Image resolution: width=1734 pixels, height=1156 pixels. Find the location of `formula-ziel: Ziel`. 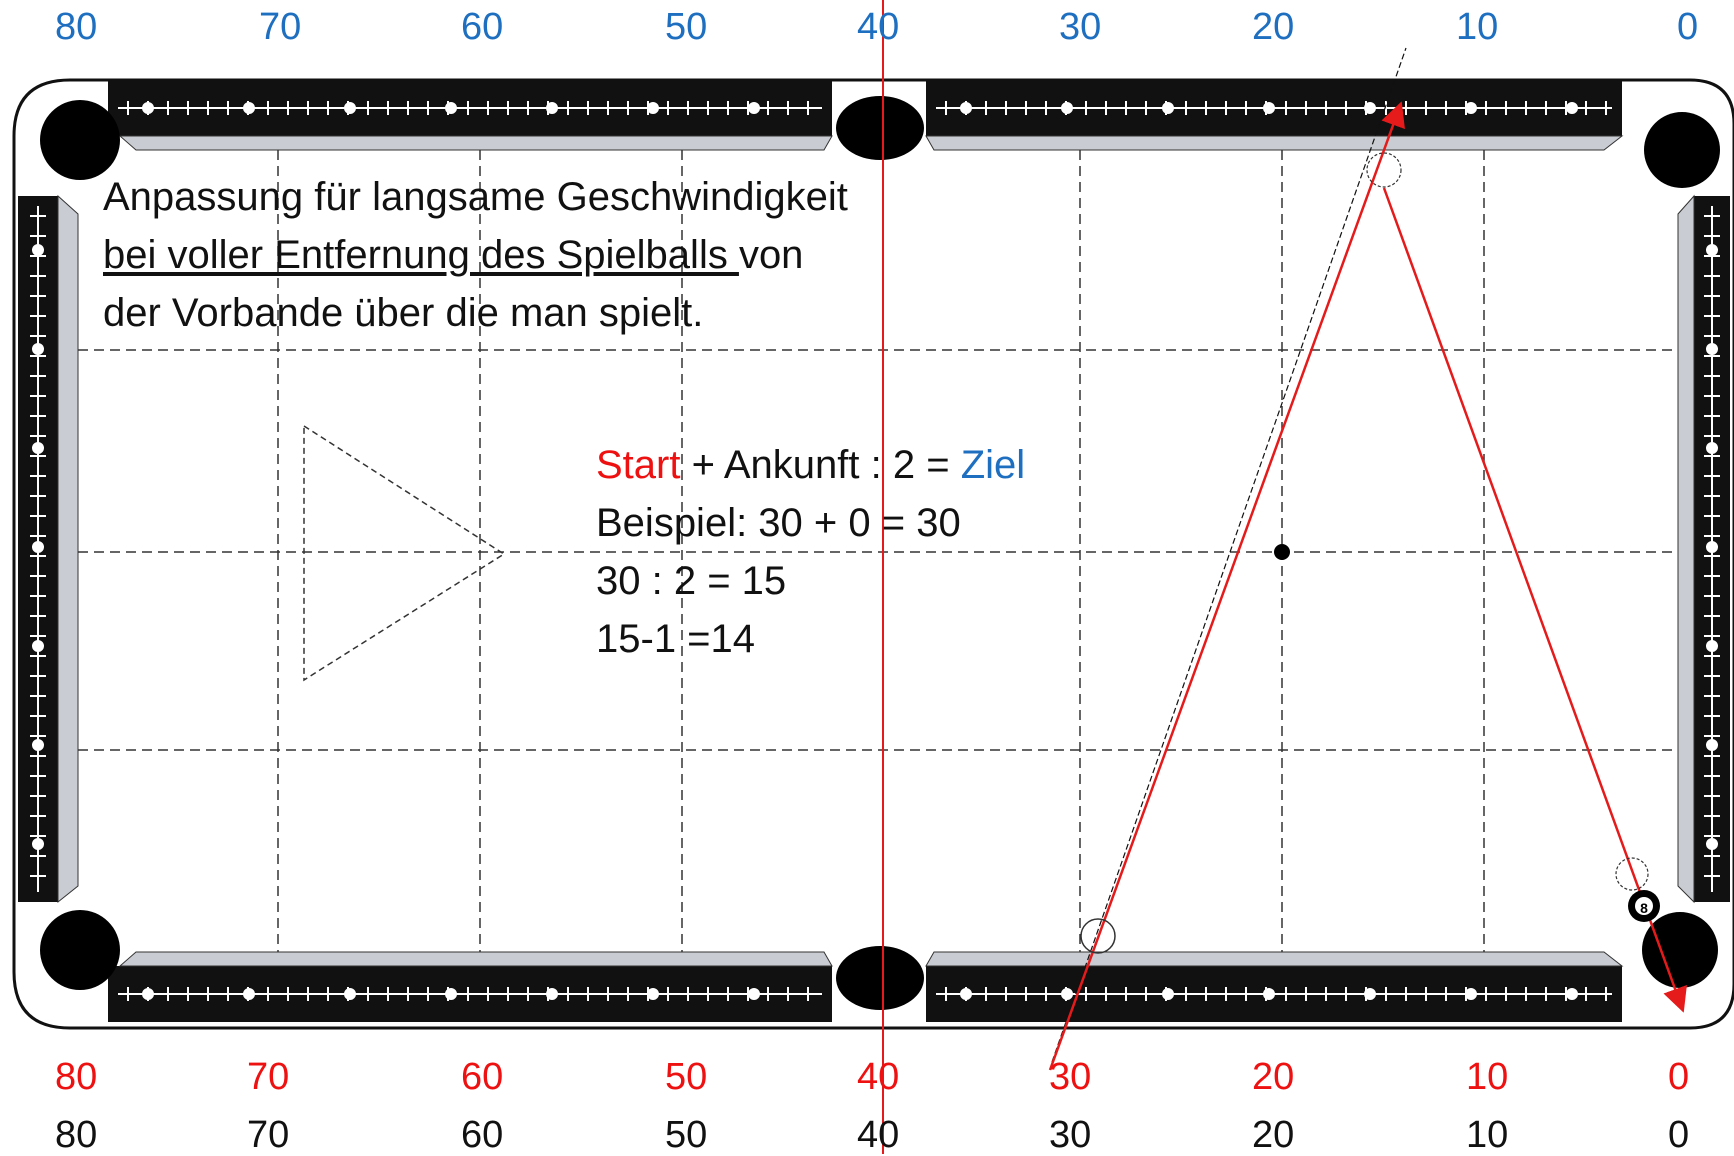

formula-ziel: Ziel is located at coordinates (993, 465).